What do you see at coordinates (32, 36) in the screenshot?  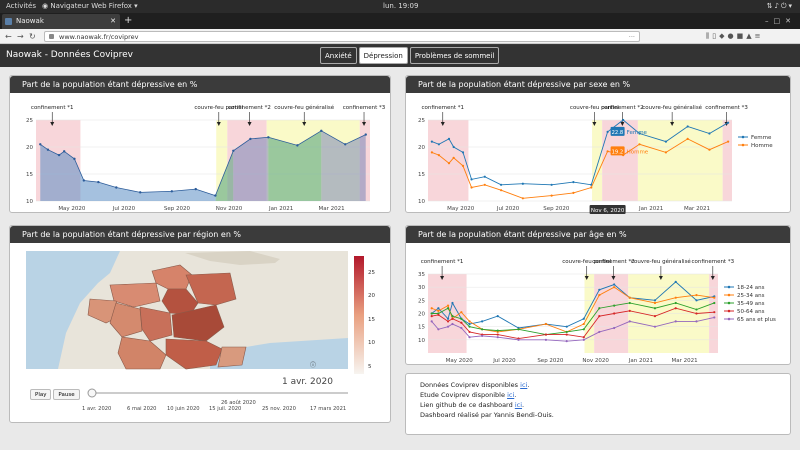 I see `reload-icon: ↻` at bounding box center [32, 36].